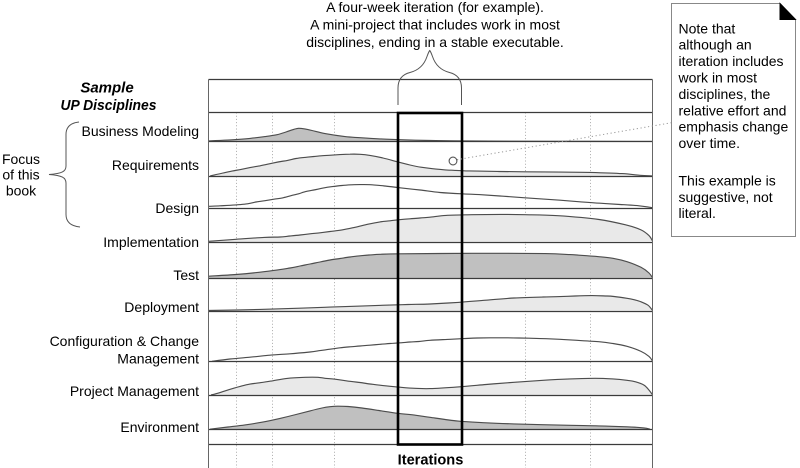 The width and height of the screenshot is (800, 468). What do you see at coordinates (697, 213) in the screenshot?
I see `svg-text: literal.` at bounding box center [697, 213].